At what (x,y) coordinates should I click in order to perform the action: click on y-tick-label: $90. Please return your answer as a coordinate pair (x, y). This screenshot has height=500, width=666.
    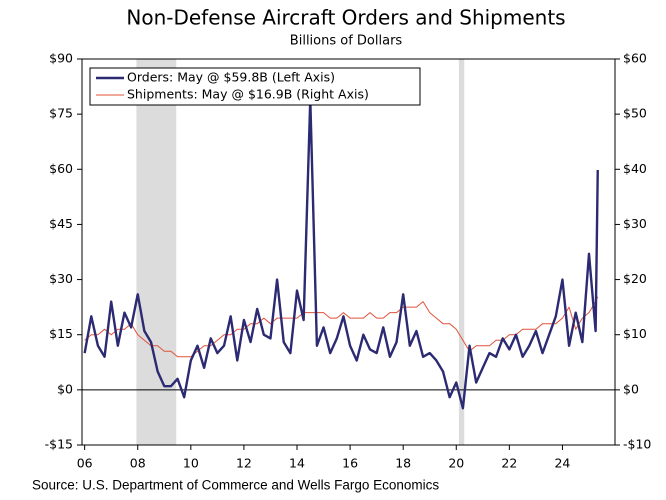
    Looking at the image, I should click on (61, 58).